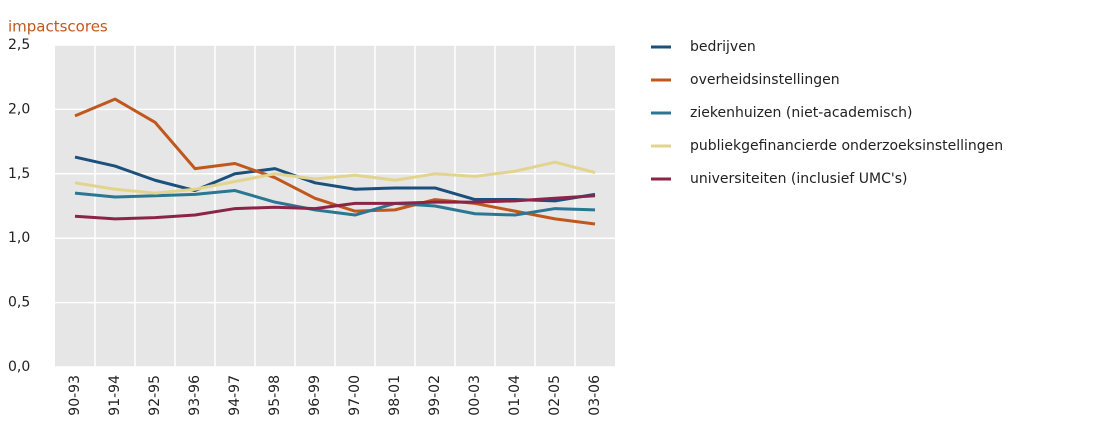 The width and height of the screenshot is (1118, 434). Describe the element at coordinates (555, 395) in the screenshot. I see `x-tick-label: 02-05` at that location.